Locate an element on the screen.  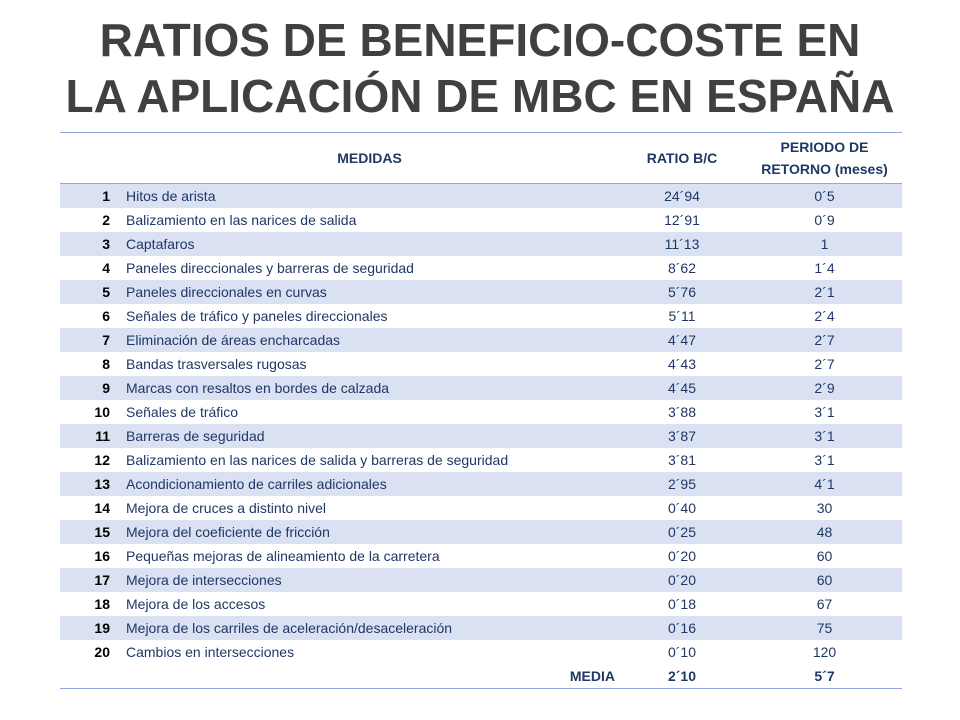
table-row: 7 Eliminación de áreas encharcadas 4´47 2´7 is located at coordinates (481, 340).